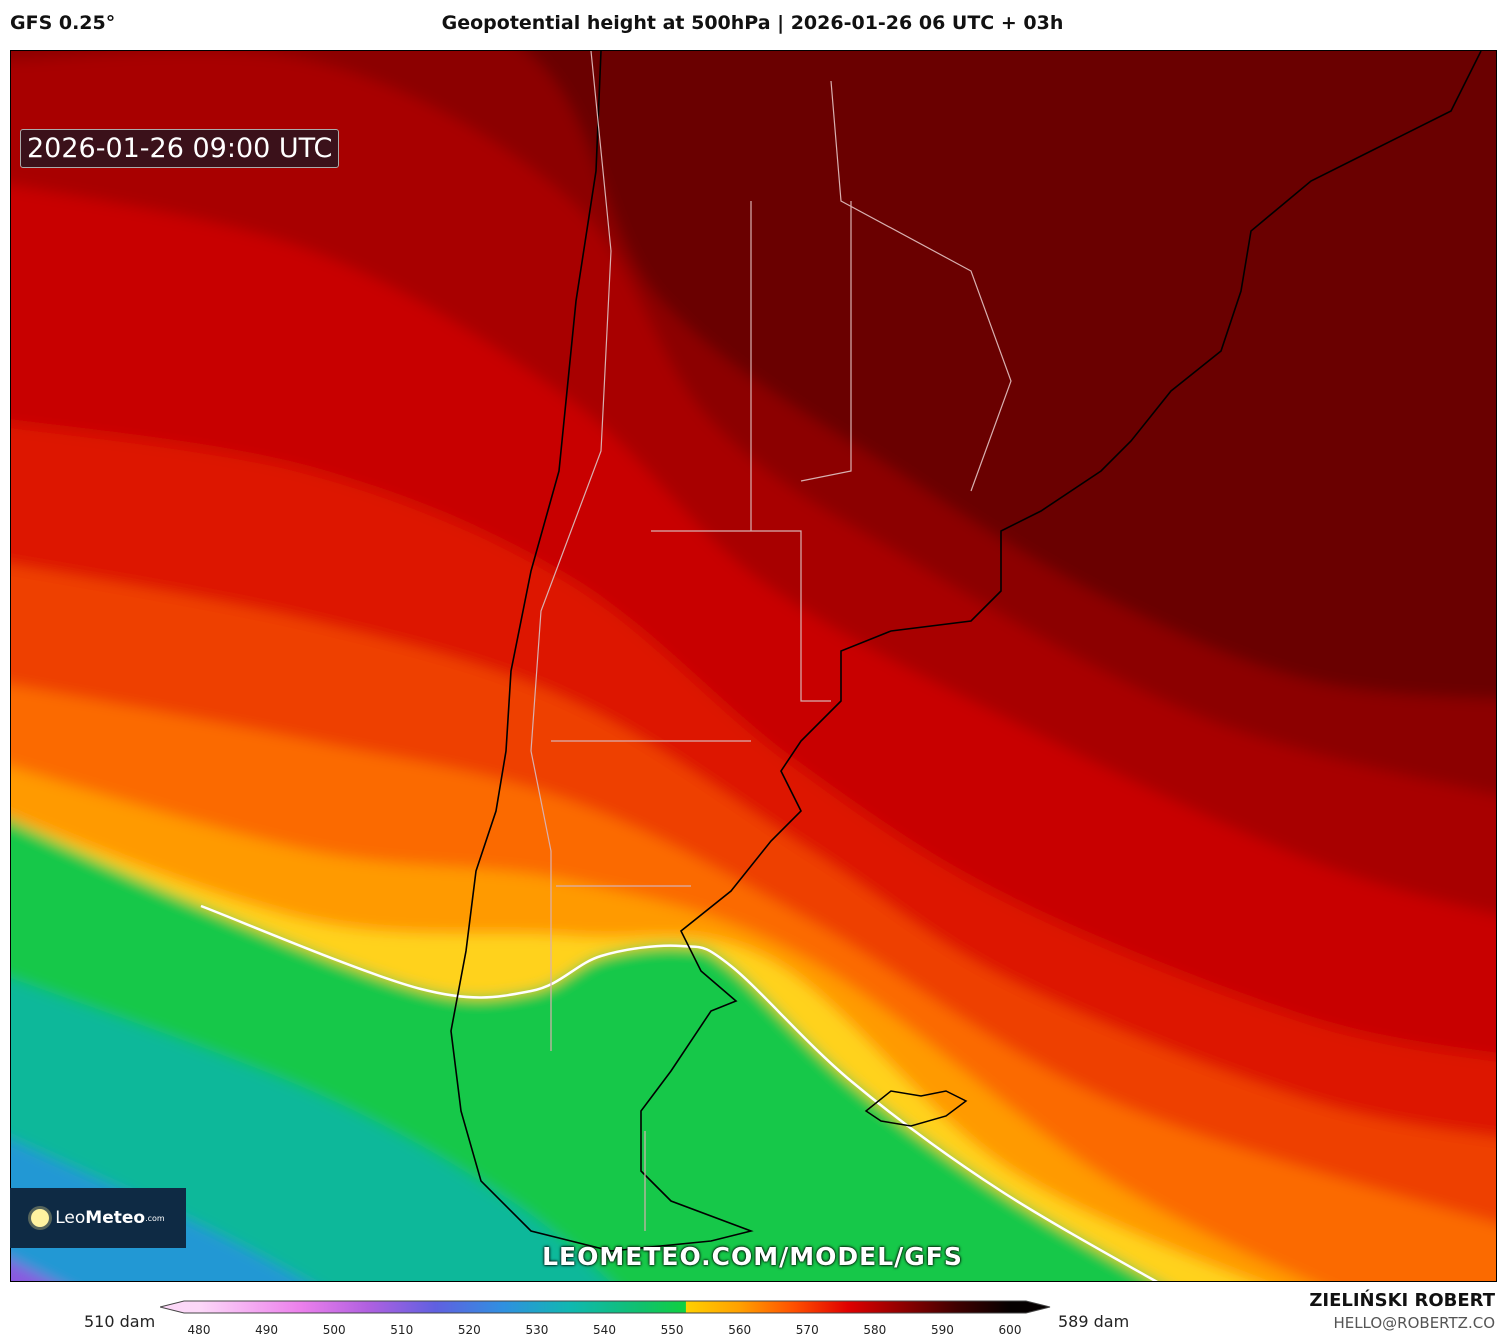 The width and height of the screenshot is (1505, 1338). I want to click on author-email: HELLO@ROBERTZ.CO, so click(1414, 1323).